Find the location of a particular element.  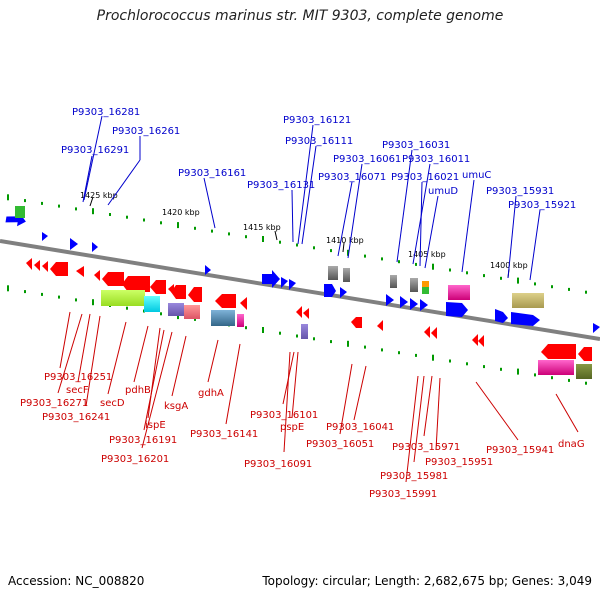

gene-label: P9303_15981 is located at coordinates (414, 476).